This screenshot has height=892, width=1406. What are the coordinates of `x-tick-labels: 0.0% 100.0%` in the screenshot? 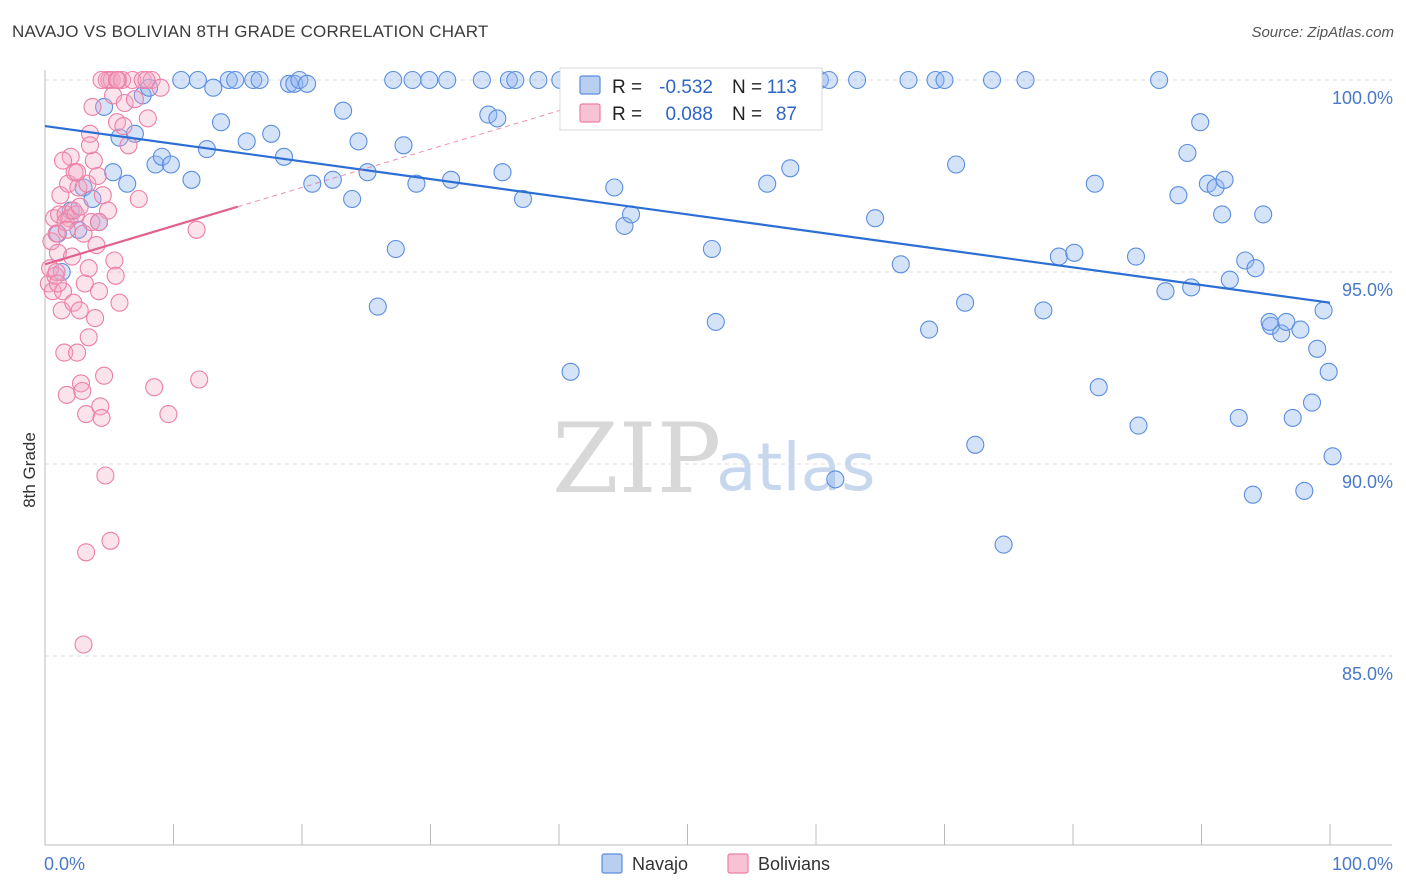 It's located at (718, 864).